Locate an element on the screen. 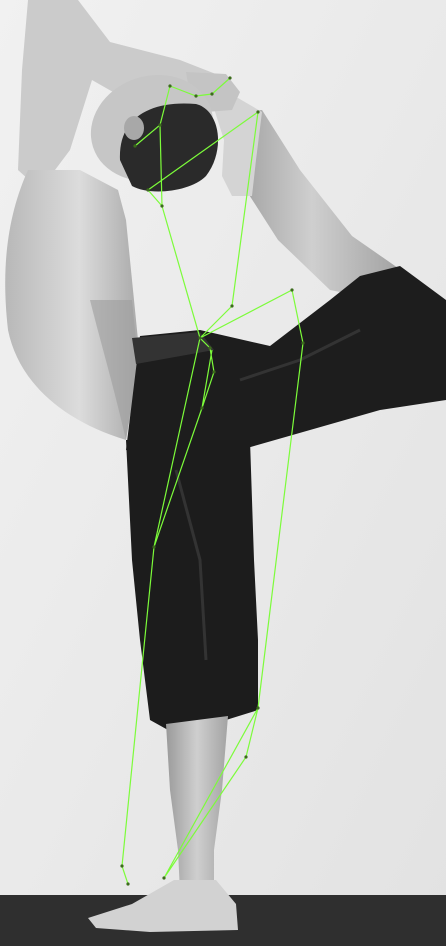  skeleton-raised-leg-line is located at coordinates (251, 410).